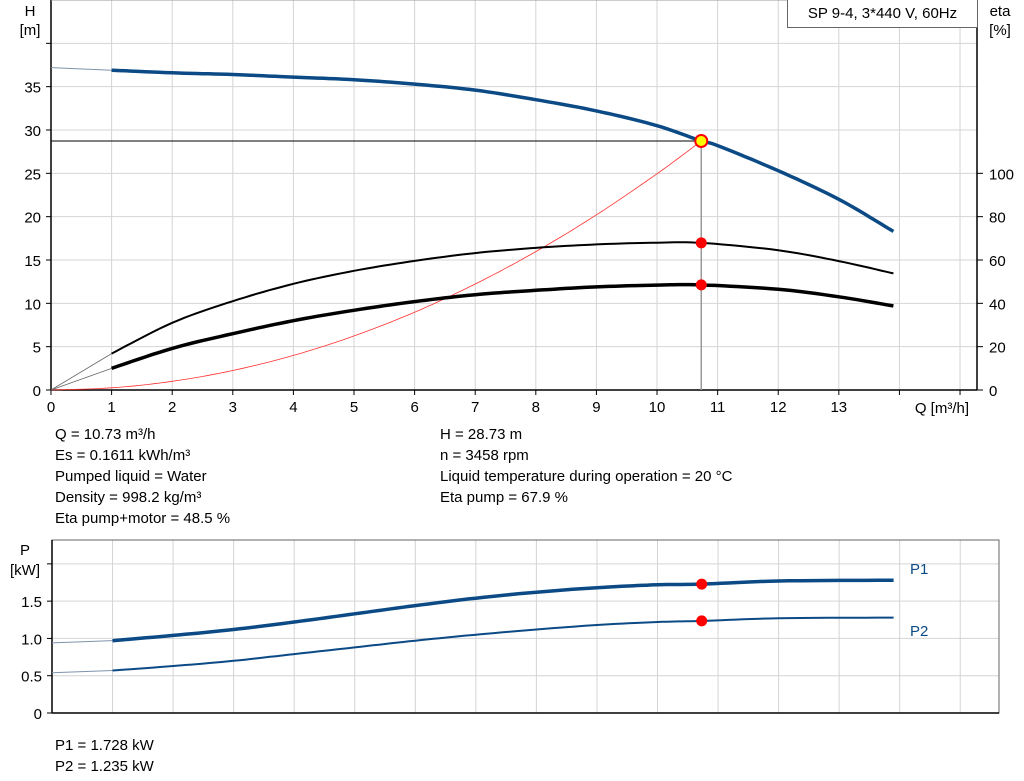  Describe the element at coordinates (82, 642) in the screenshot. I see `p1-extension` at that location.